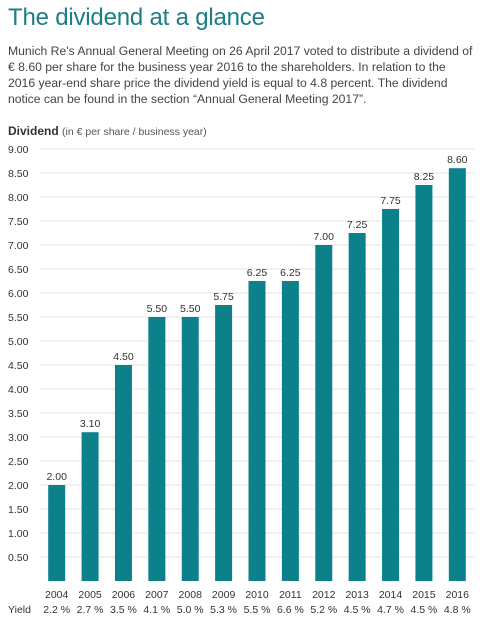 Image resolution: width=482 pixels, height=629 pixels. What do you see at coordinates (190, 610) in the screenshot?
I see `yield-value-2008: 5.0 %` at bounding box center [190, 610].